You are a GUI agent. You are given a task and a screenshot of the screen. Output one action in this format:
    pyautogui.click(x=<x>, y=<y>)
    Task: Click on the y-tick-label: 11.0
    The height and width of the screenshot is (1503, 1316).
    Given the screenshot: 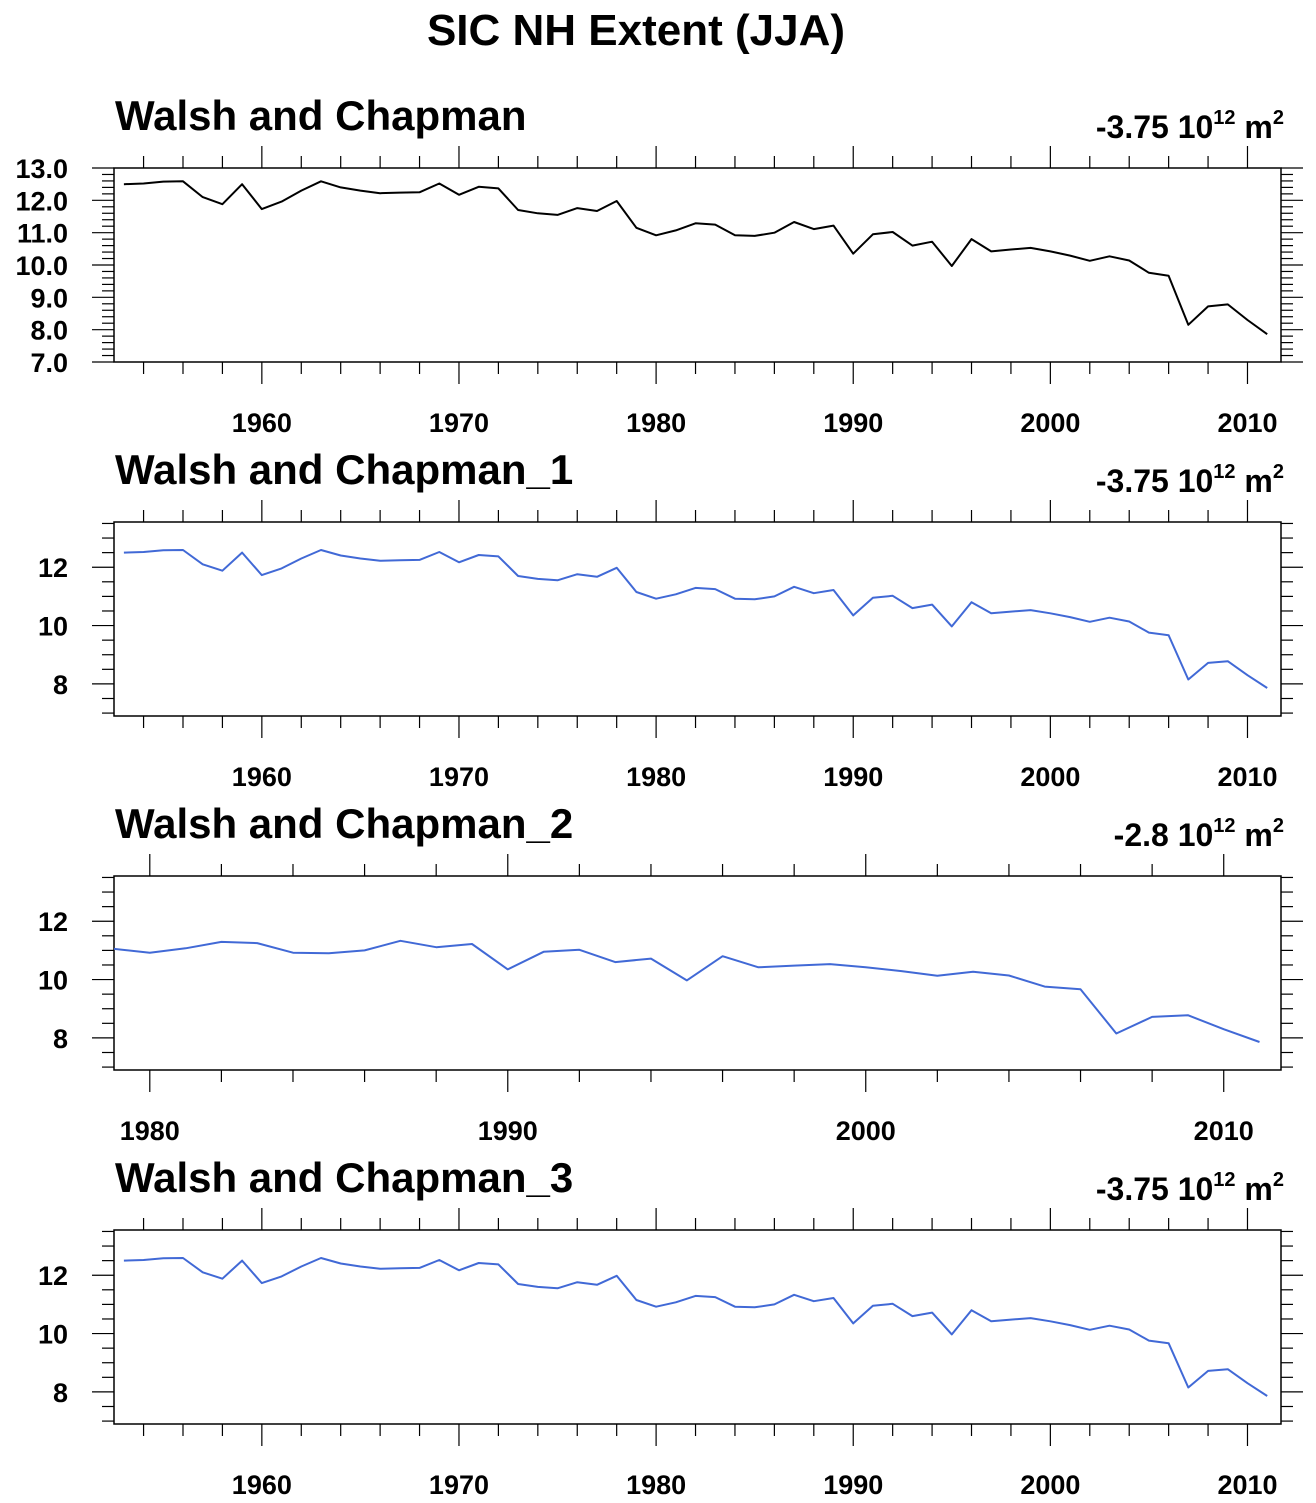 What is the action you would take?
    pyautogui.click(x=42, y=234)
    